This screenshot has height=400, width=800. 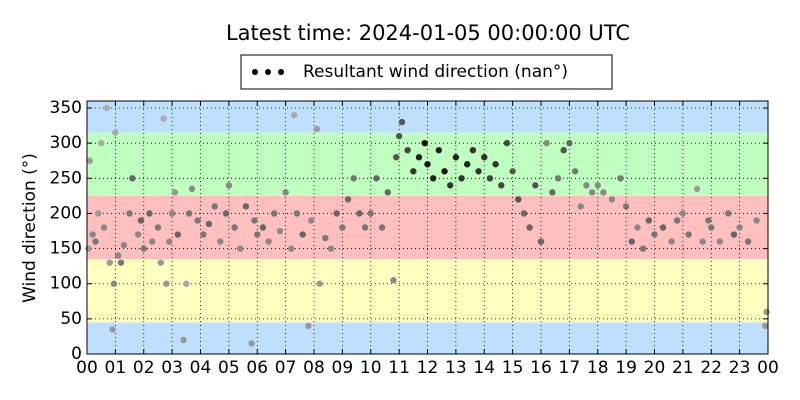 I want to click on y-tick-label: 350, so click(x=66, y=108).